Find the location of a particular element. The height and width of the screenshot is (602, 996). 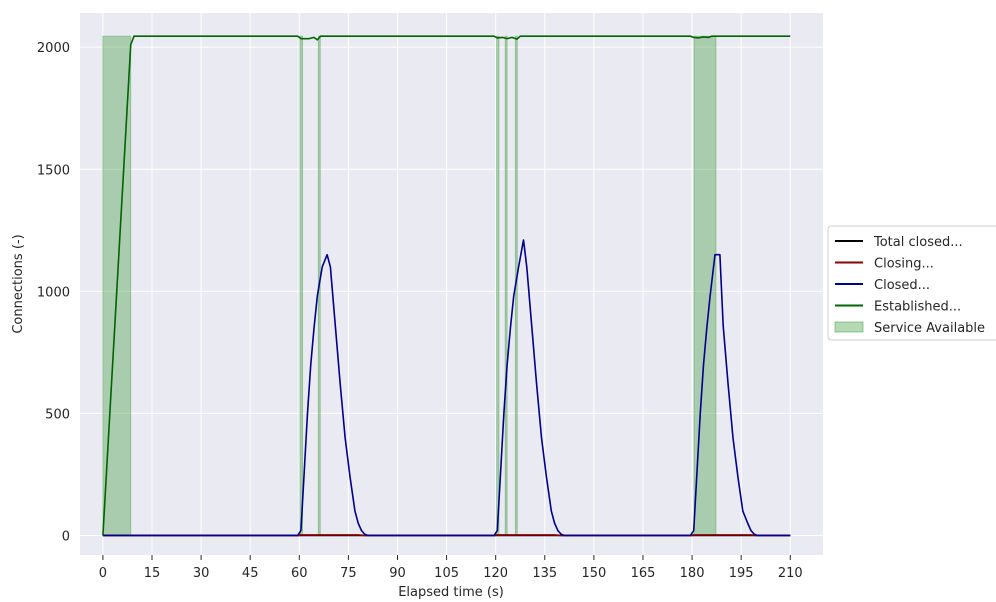

x-tick-label: 0 is located at coordinates (103, 573).